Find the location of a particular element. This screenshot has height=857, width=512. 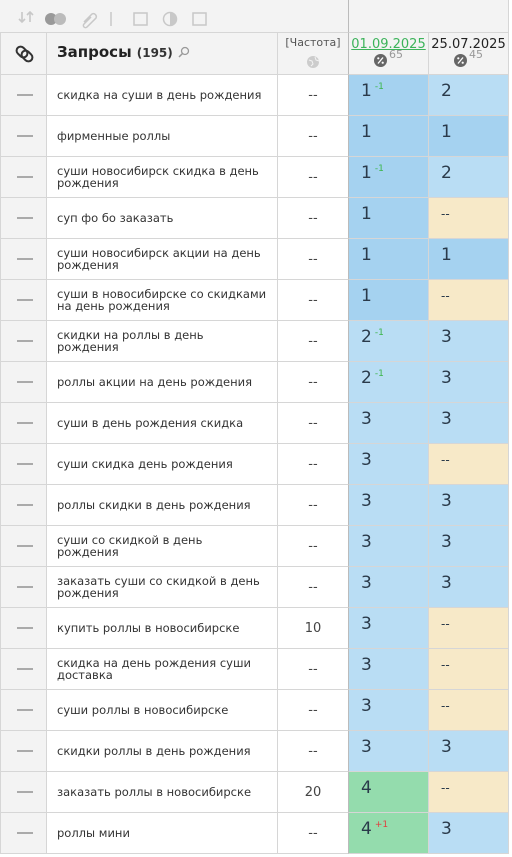

date2-count: 45 is located at coordinates (476, 54).